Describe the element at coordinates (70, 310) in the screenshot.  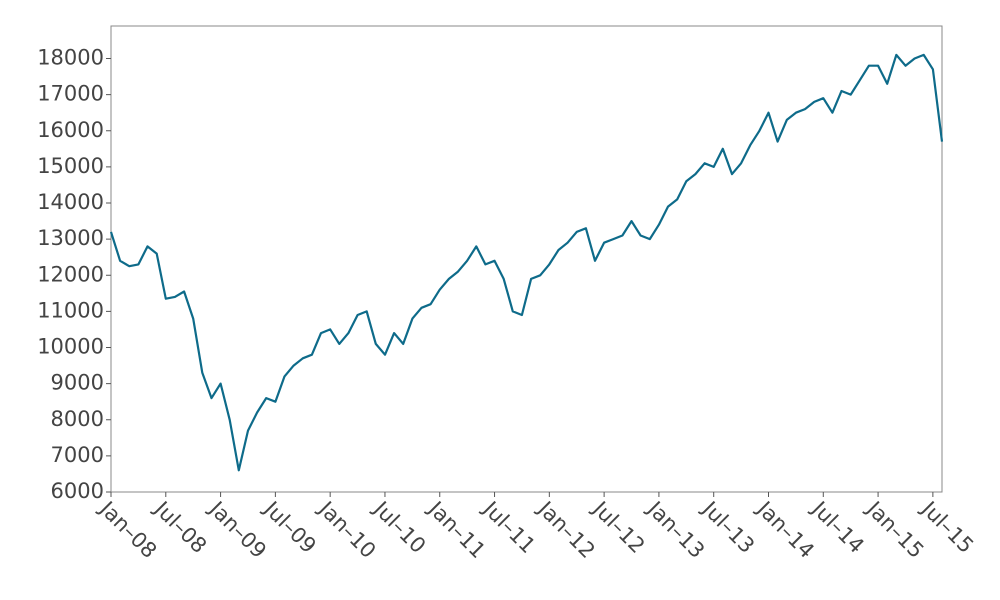
I see `y-tick-label: 11000` at that location.